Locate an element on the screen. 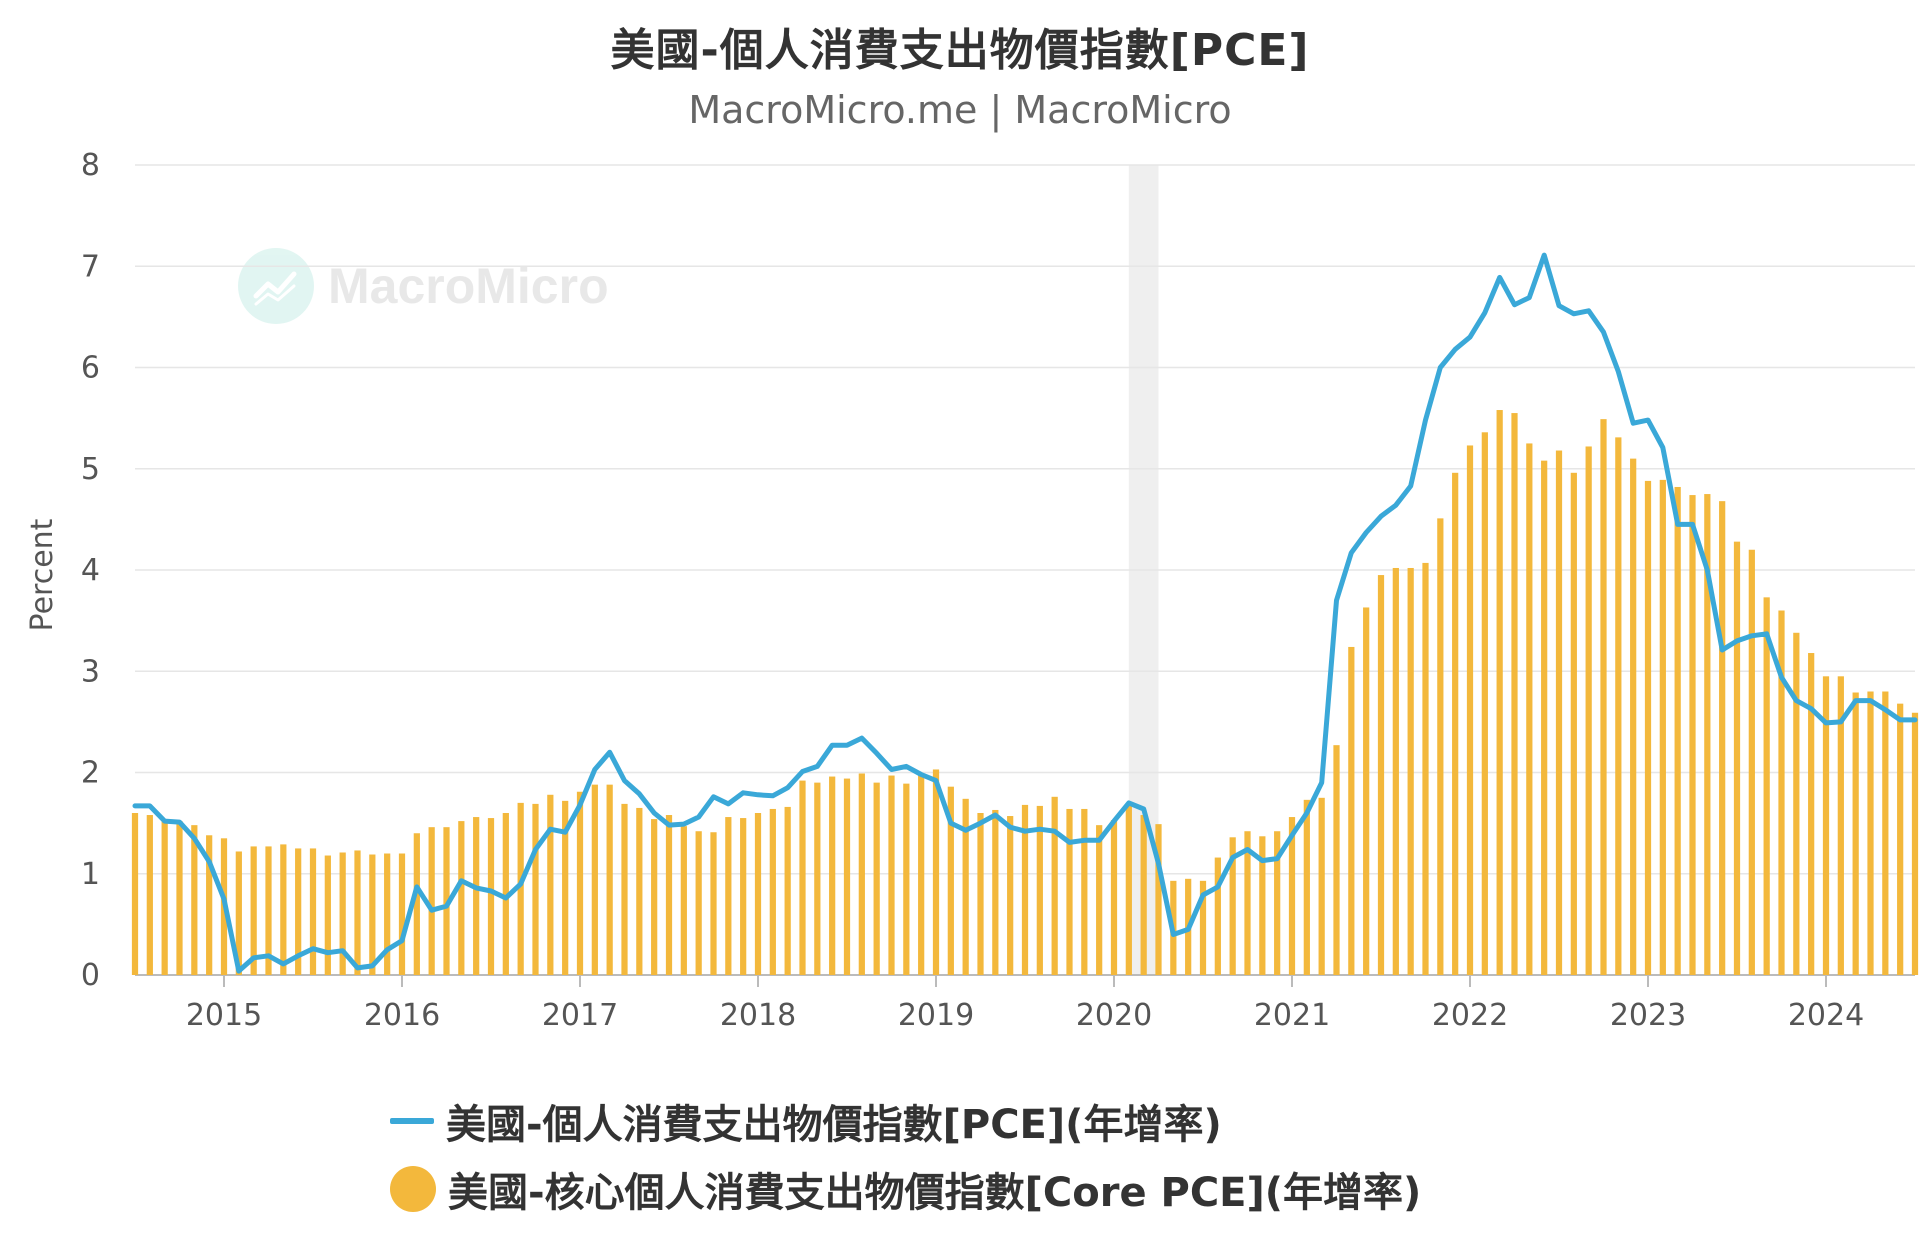 Image resolution: width=1920 pixels, height=1250 pixels. watermark: MacroMicro is located at coordinates (423, 286).